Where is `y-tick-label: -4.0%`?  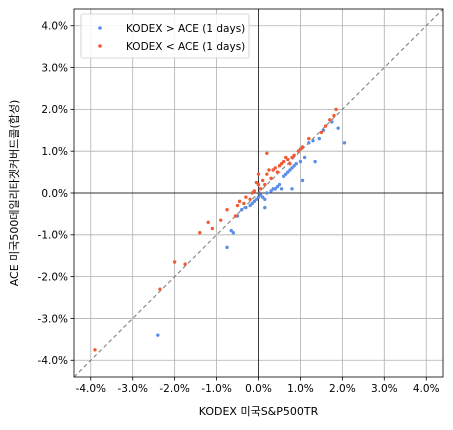
y-tick-label: -4.0% is located at coordinates (53, 361).